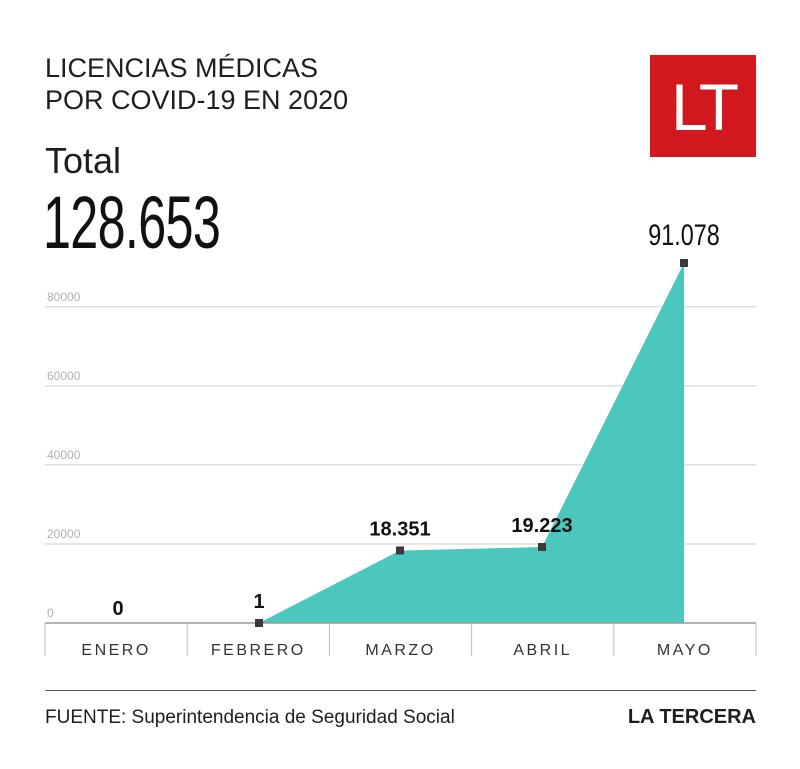 Image resolution: width=800 pixels, height=769 pixels. What do you see at coordinates (182, 68) in the screenshot?
I see `title-line-1: LICENCIAS MÉDICAS` at bounding box center [182, 68].